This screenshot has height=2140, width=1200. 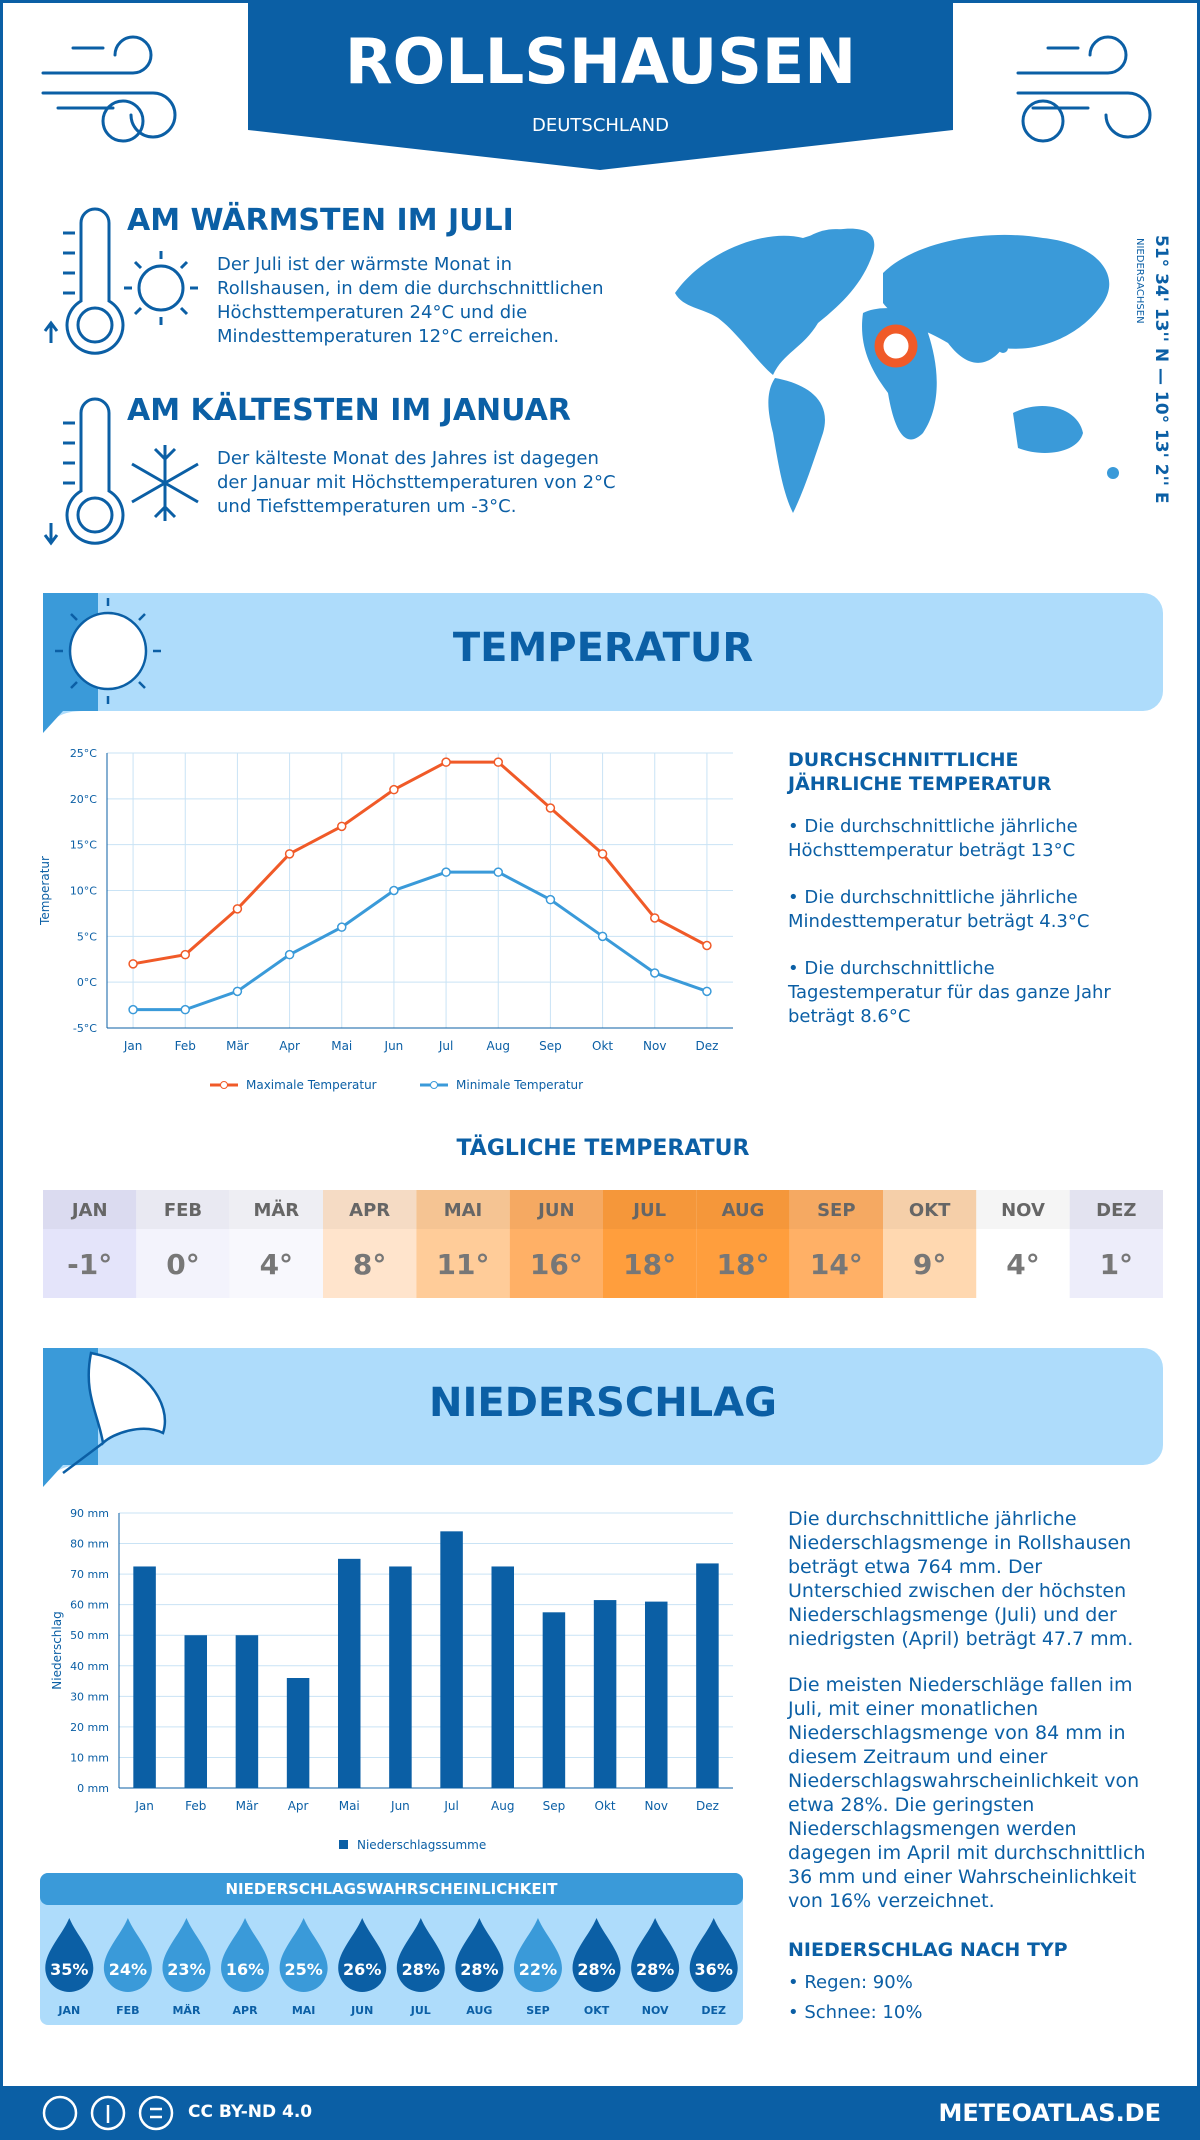 What do you see at coordinates (121, 376) in the screenshot?
I see `thermometer-icons` at bounding box center [121, 376].